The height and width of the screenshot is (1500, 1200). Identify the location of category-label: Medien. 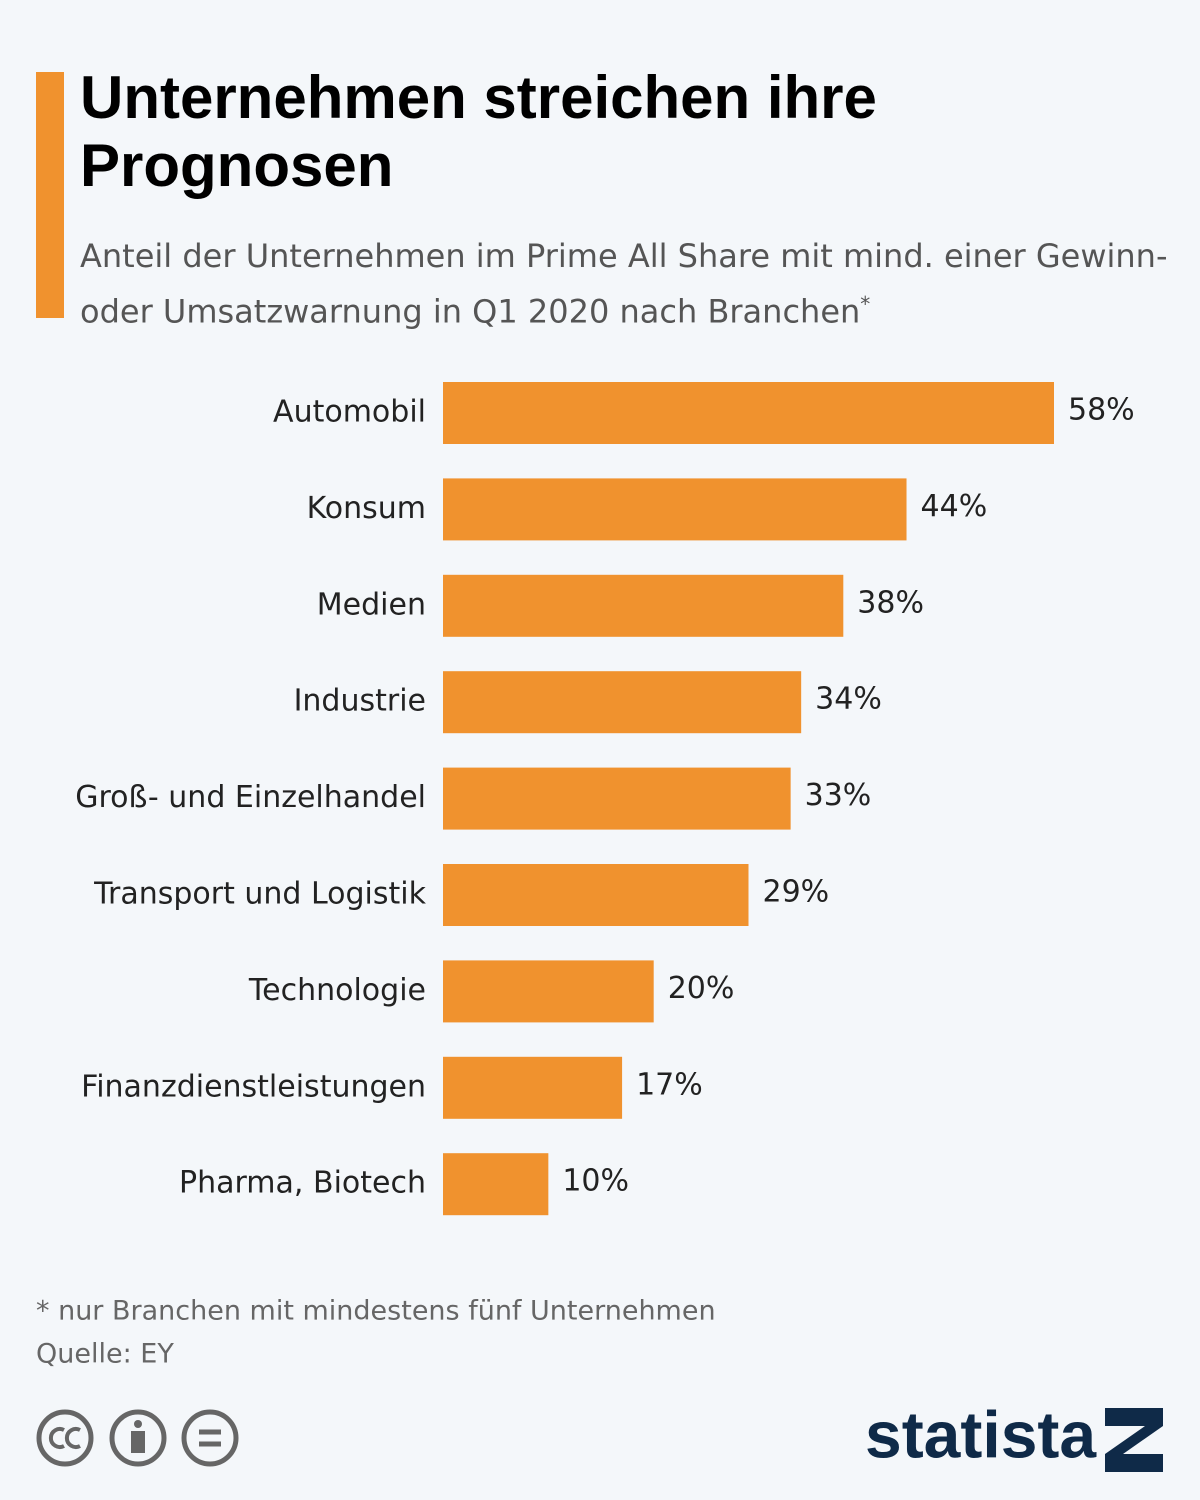
(371, 604).